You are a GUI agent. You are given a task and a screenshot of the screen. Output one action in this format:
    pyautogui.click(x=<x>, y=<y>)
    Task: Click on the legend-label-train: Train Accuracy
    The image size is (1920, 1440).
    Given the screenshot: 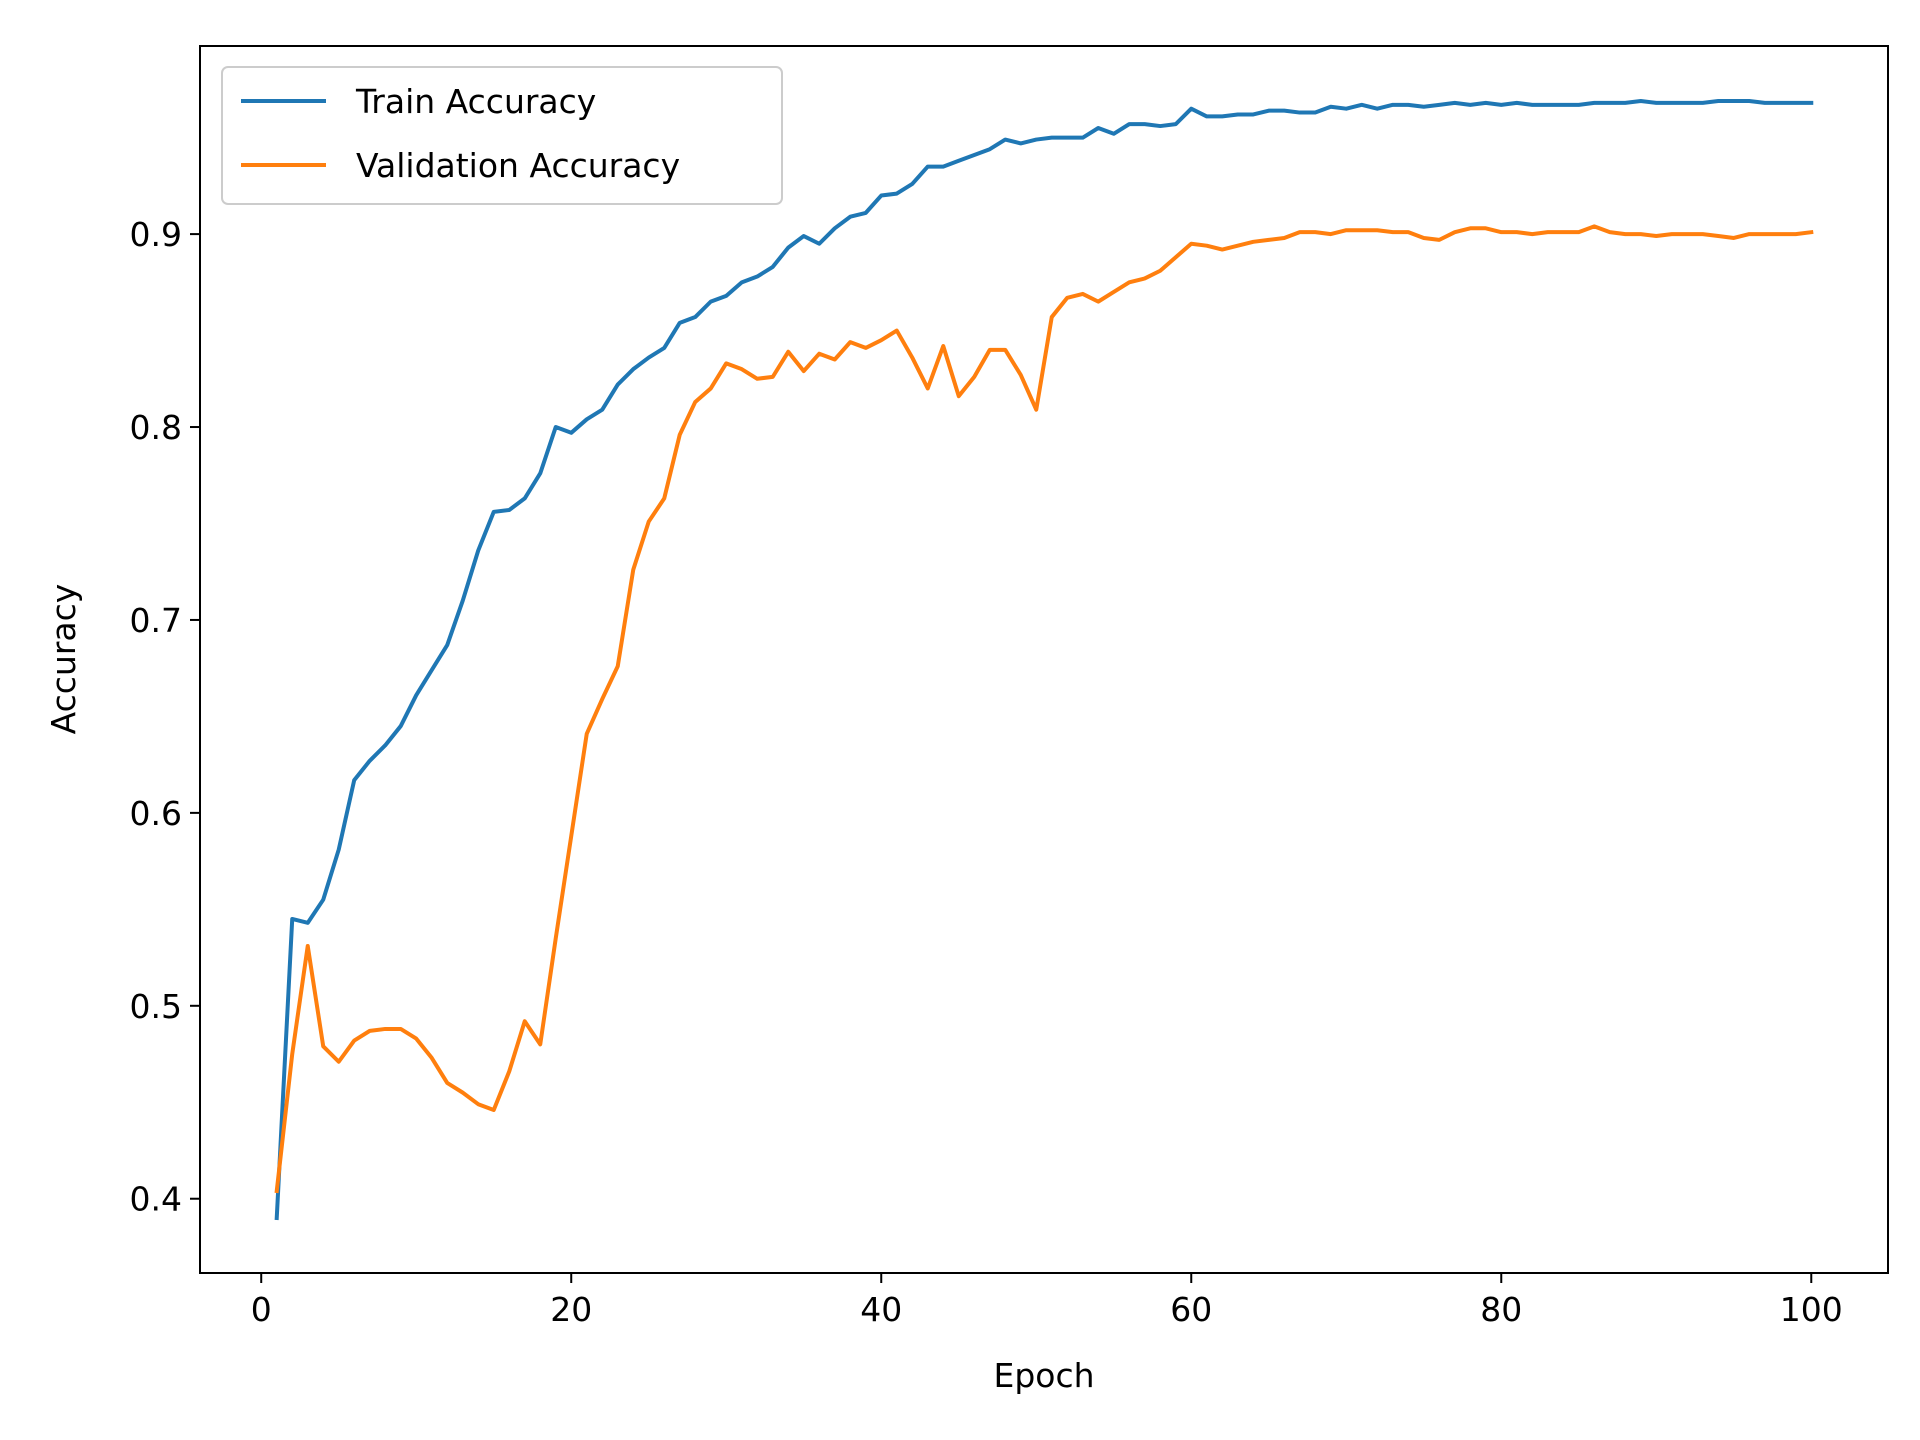 What is the action you would take?
    pyautogui.click(x=475, y=101)
    